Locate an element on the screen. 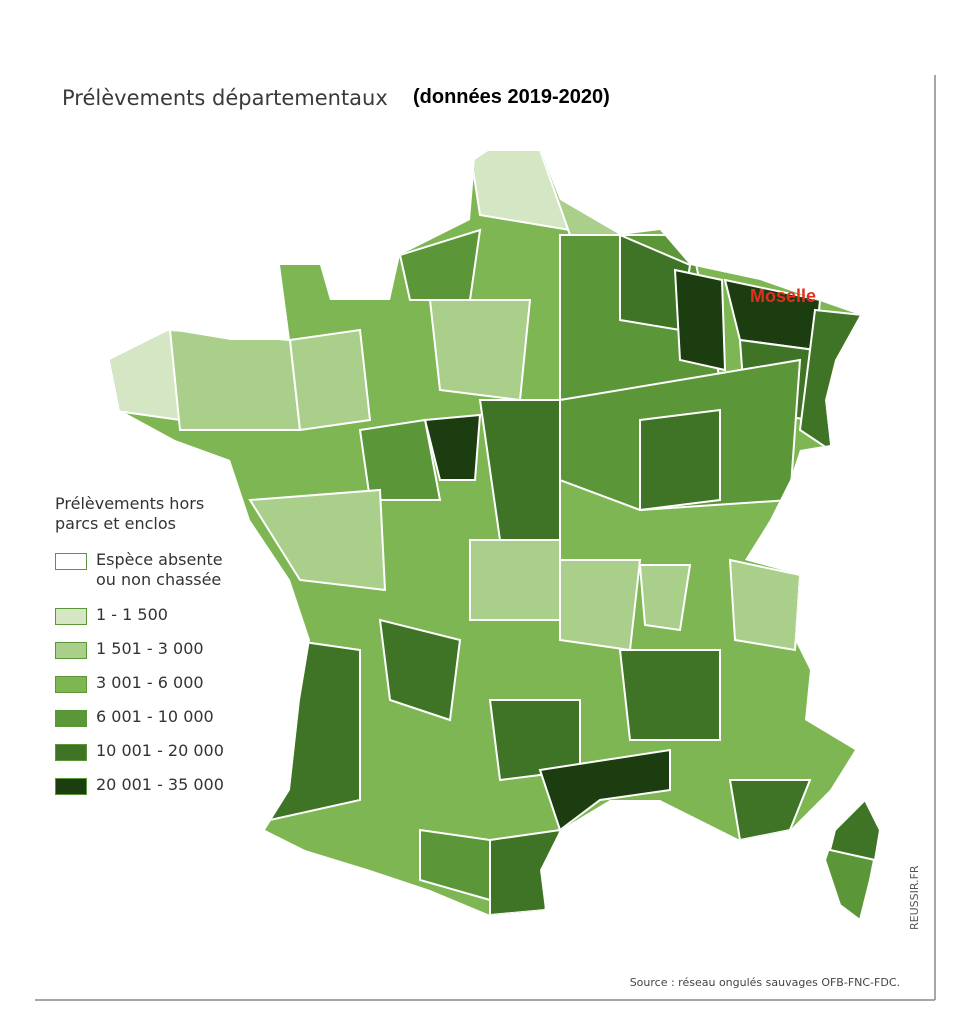 The width and height of the screenshot is (966, 1024). legend-label: 1 - 1 500 is located at coordinates (132, 614).